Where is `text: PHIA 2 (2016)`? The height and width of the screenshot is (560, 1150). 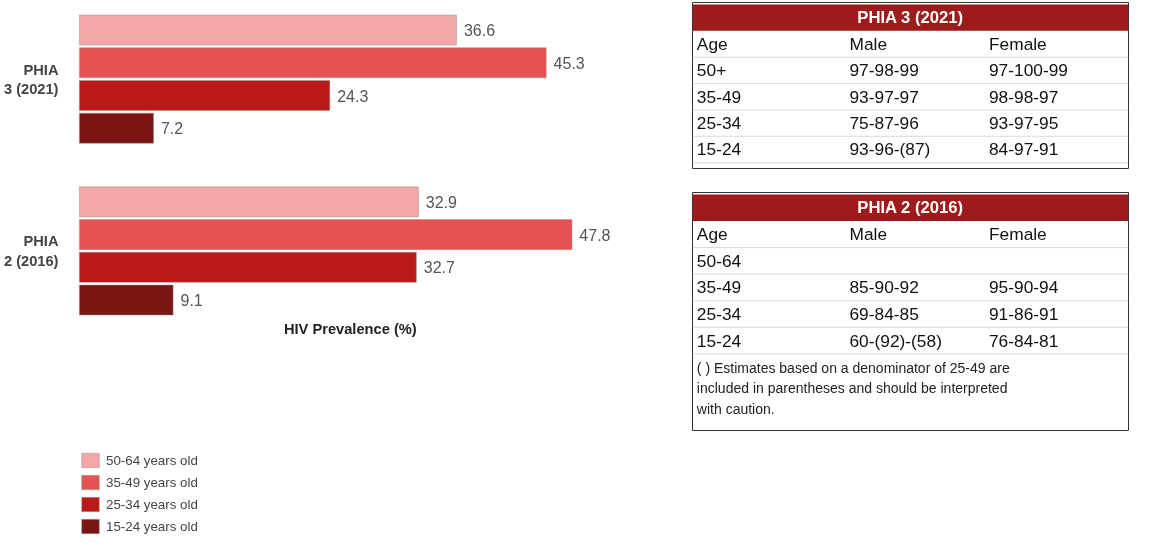
text: PHIA 2 (2016) is located at coordinates (910, 208).